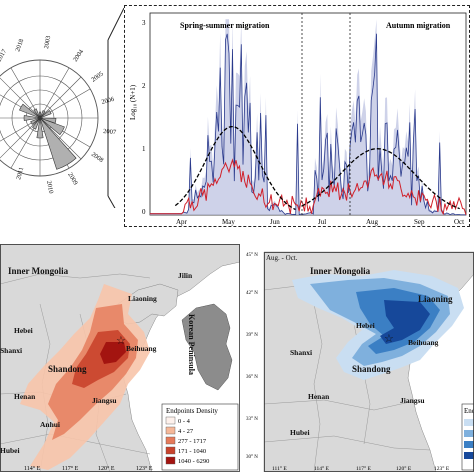 This screenshot has height=474, width=474. Describe the element at coordinates (192, 411) in the screenshot. I see `legend-title: Endpoints Density` at that location.